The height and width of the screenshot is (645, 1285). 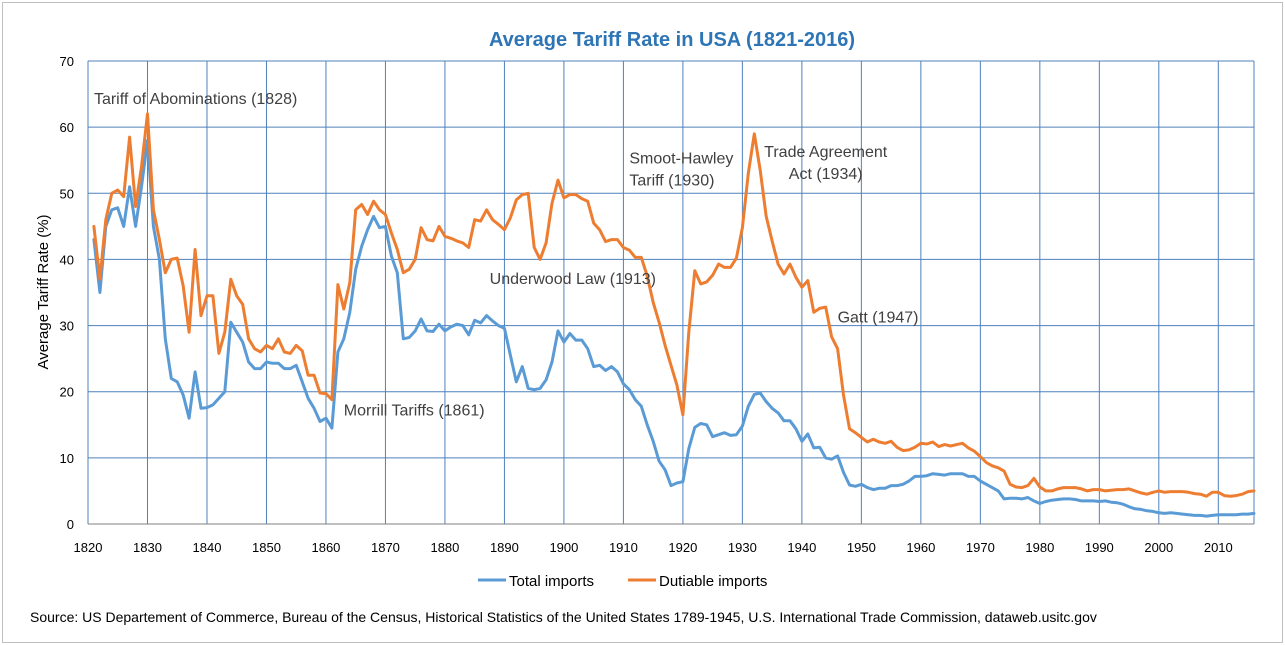 I want to click on annotation-underwood: Underwood Law (1913), so click(x=573, y=279).